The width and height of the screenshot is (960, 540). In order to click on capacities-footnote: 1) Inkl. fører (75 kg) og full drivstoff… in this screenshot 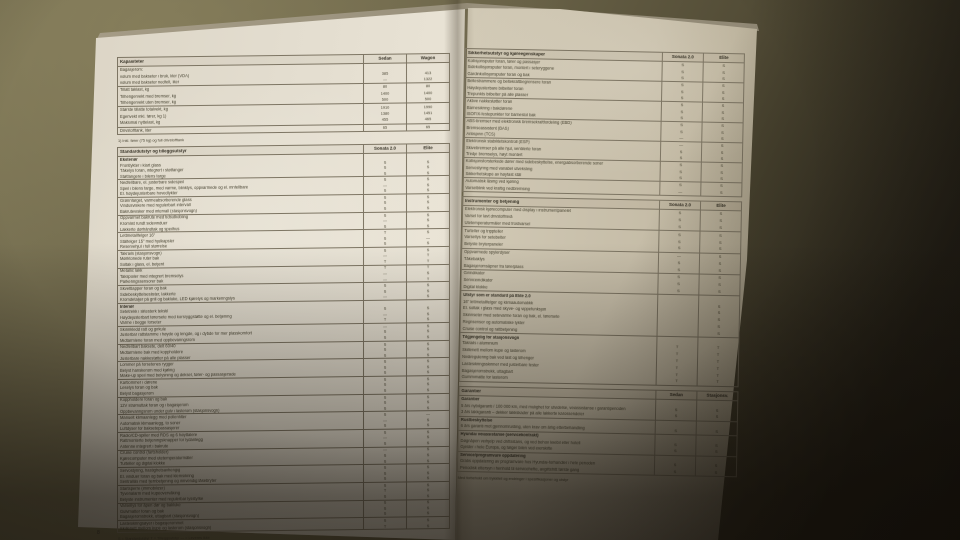, I will do `click(151, 140)`.